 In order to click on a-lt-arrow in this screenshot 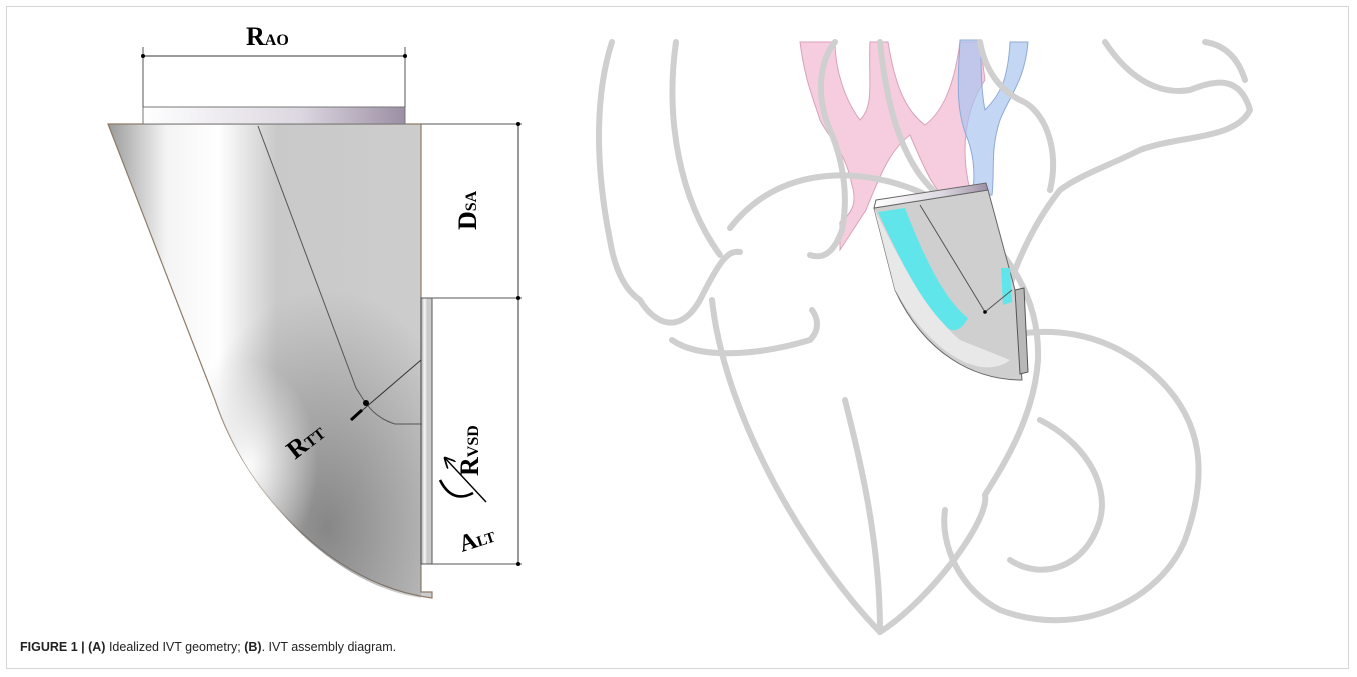, I will do `click(466, 480)`.